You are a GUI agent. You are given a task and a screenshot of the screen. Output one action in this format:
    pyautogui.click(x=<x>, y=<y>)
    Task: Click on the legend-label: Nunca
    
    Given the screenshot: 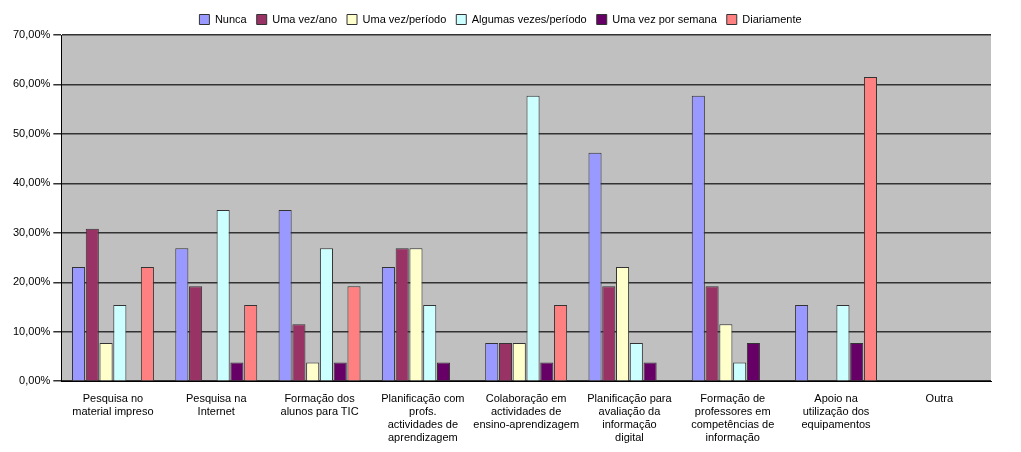 What is the action you would take?
    pyautogui.click(x=231, y=18)
    